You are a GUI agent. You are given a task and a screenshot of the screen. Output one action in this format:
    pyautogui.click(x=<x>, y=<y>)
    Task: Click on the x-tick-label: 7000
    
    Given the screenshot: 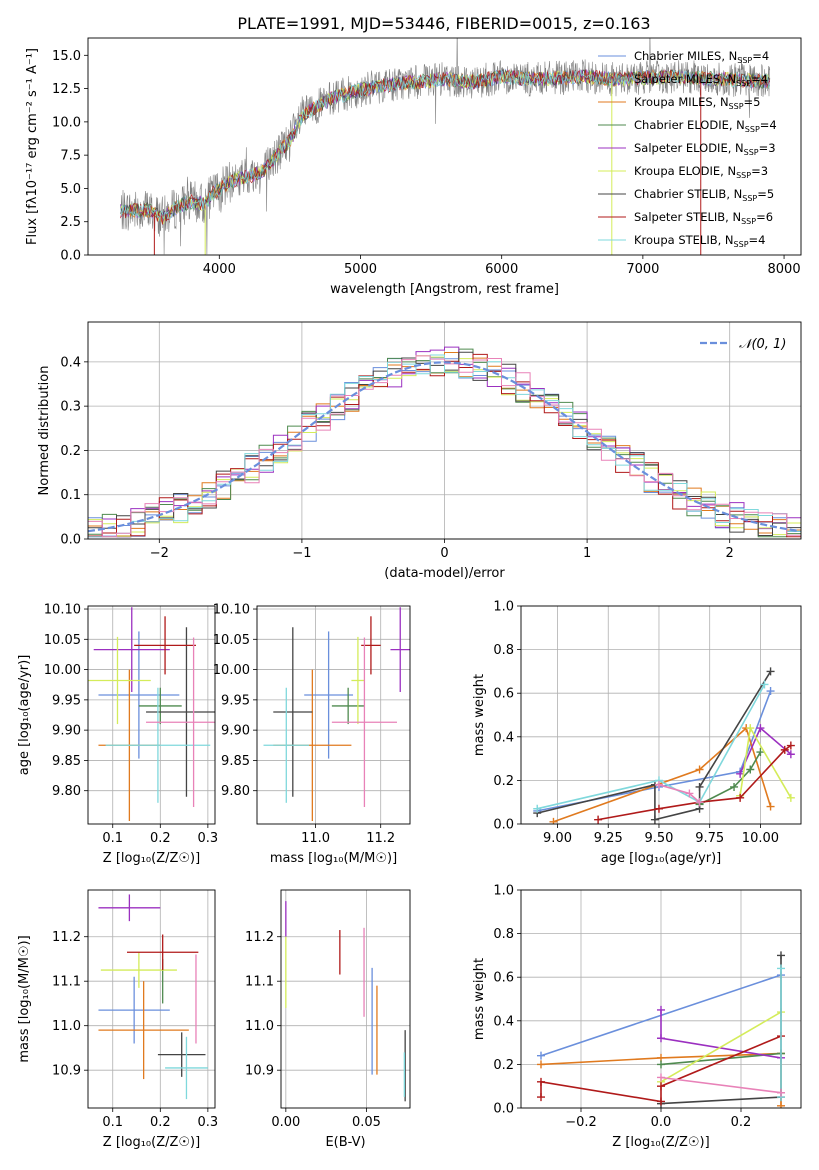 What is the action you would take?
    pyautogui.click(x=642, y=269)
    